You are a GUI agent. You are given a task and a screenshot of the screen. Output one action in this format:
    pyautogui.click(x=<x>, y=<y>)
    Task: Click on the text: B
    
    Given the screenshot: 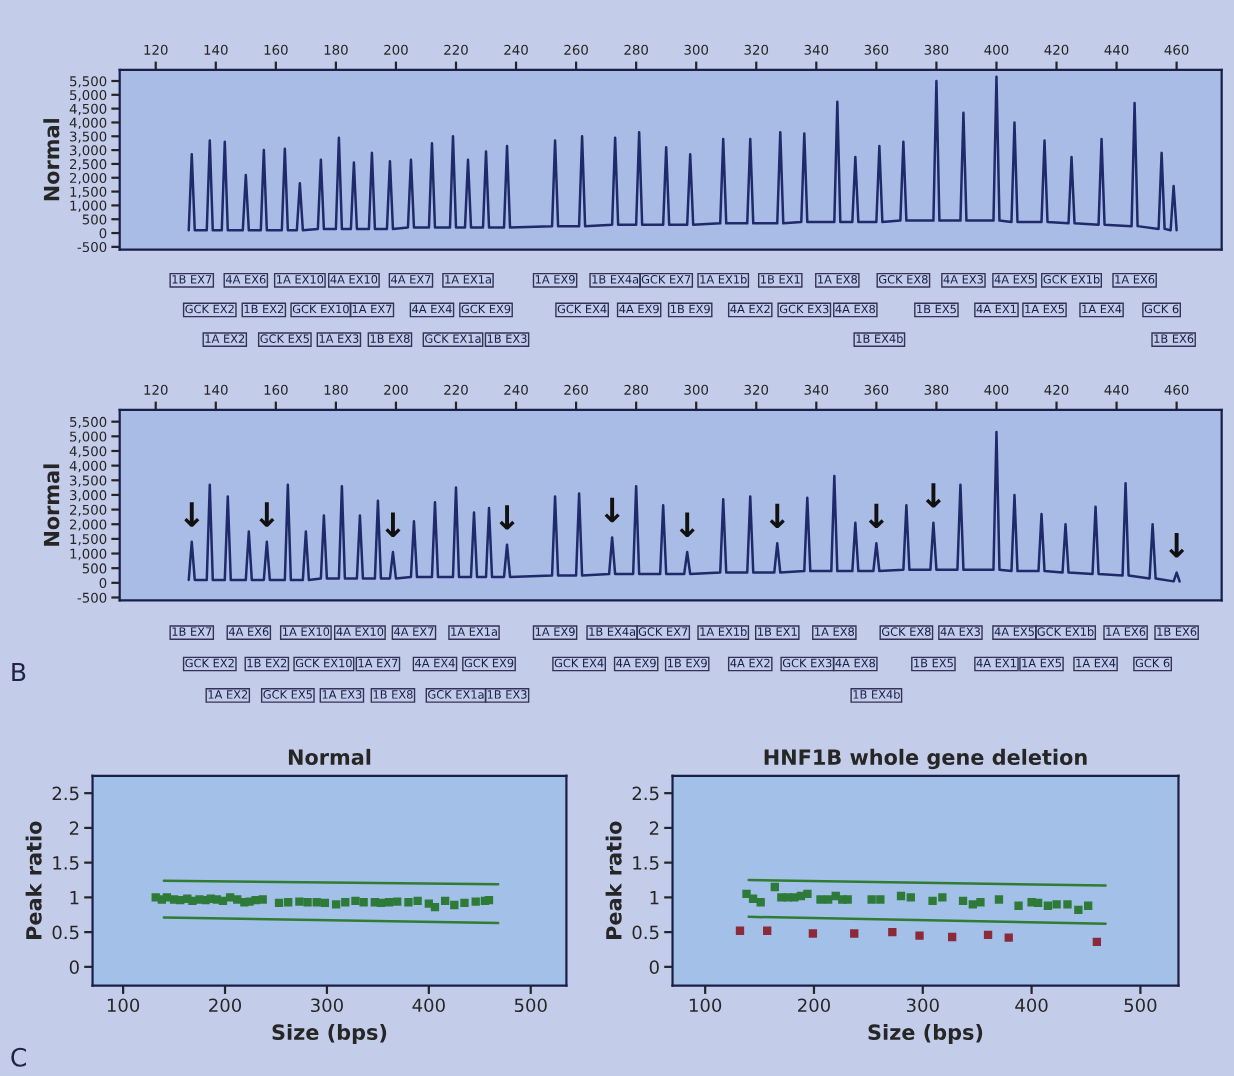 What is the action you would take?
    pyautogui.click(x=19, y=672)
    